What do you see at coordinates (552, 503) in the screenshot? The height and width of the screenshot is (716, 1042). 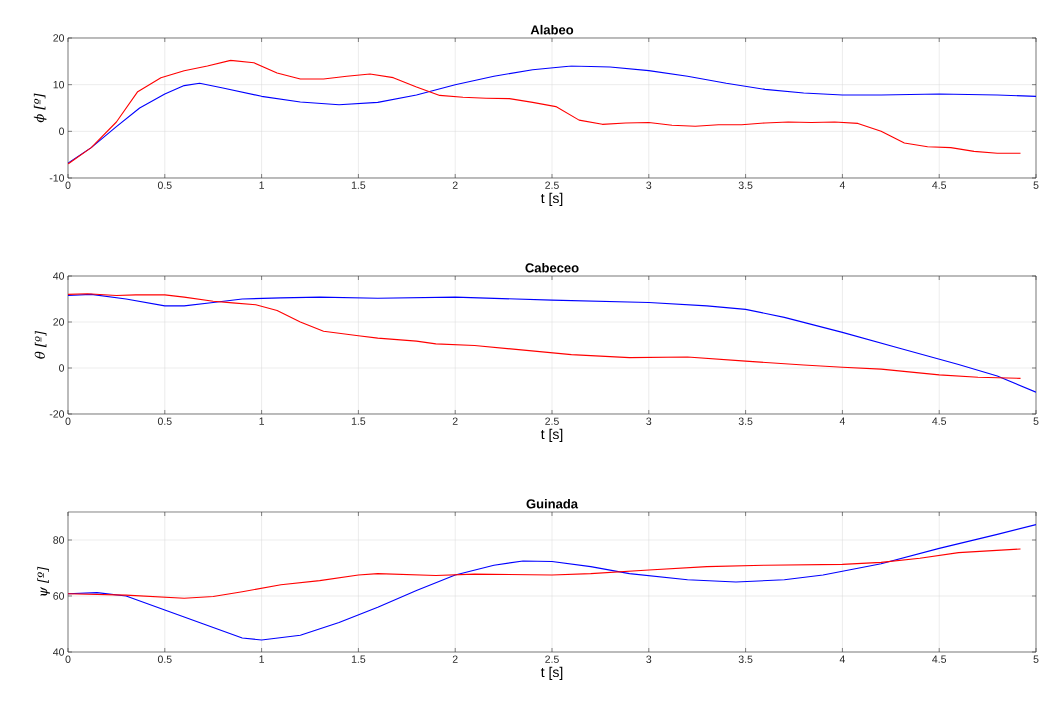 I see `chart-title: Guinada` at bounding box center [552, 503].